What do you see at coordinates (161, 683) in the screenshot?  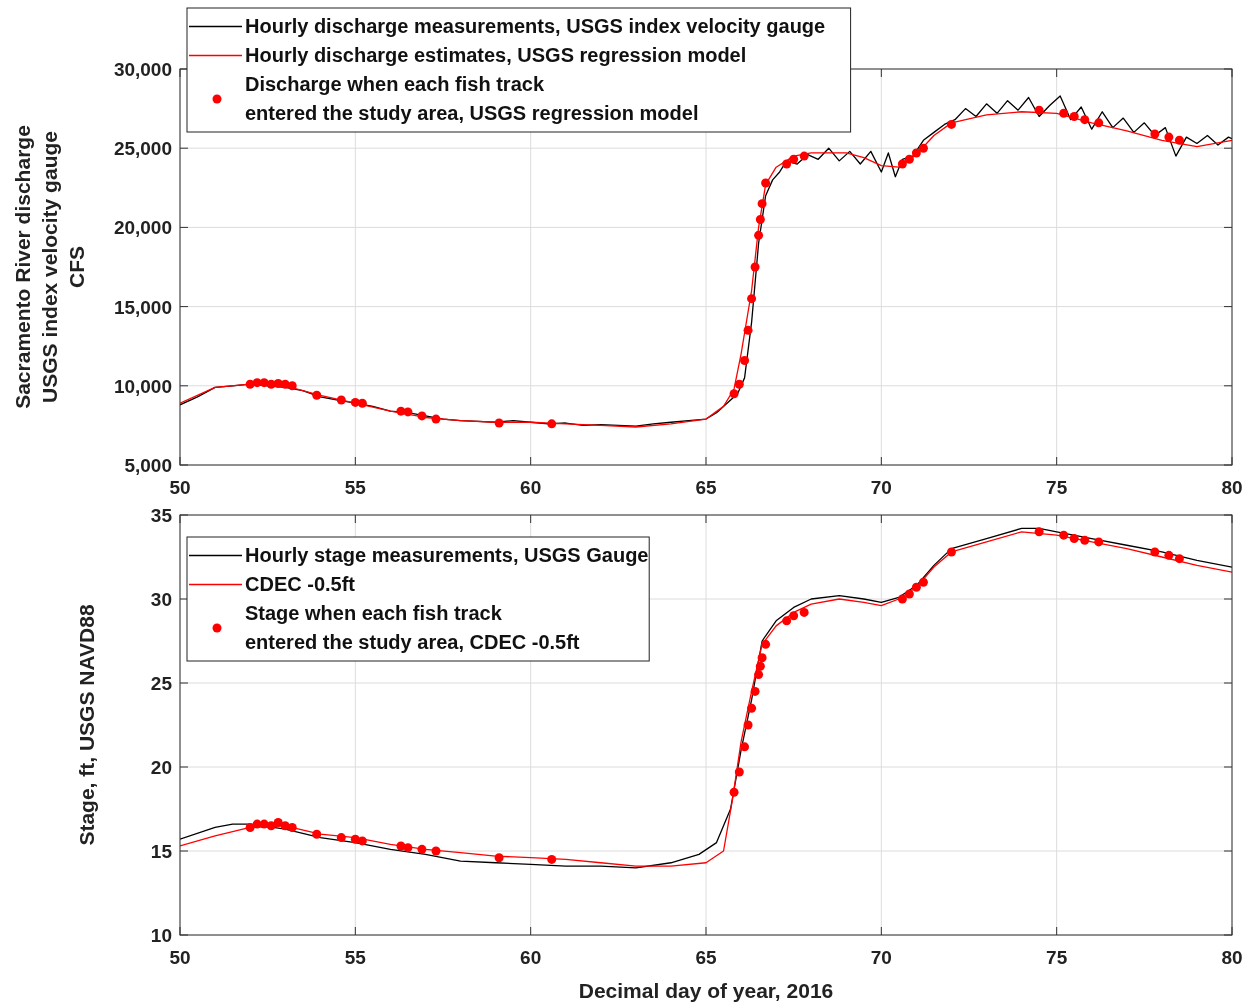 I see `y-tick-label: 25` at bounding box center [161, 683].